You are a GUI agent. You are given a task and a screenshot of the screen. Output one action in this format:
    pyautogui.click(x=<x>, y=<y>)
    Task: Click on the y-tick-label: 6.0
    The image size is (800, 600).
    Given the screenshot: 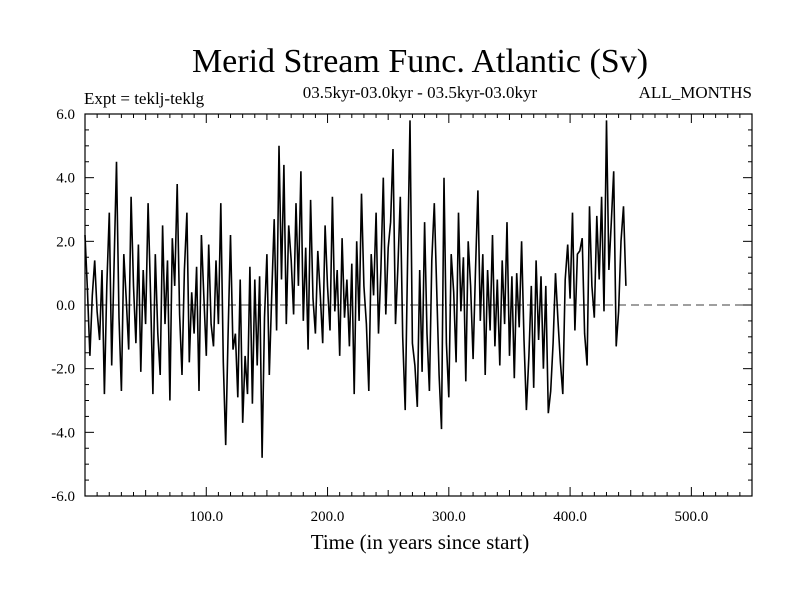 What is the action you would take?
    pyautogui.click(x=65, y=115)
    